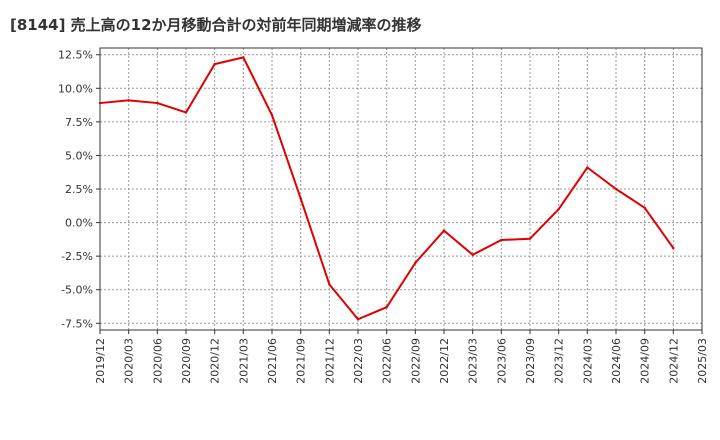 This screenshot has height=440, width=720. Describe the element at coordinates (75, 55) in the screenshot. I see `y-tick-label: 12.5%` at that location.